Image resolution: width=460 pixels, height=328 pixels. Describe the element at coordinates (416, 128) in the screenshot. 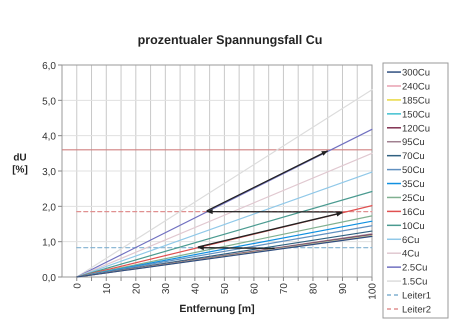

I see `legend-label: 120Cu` at that location.